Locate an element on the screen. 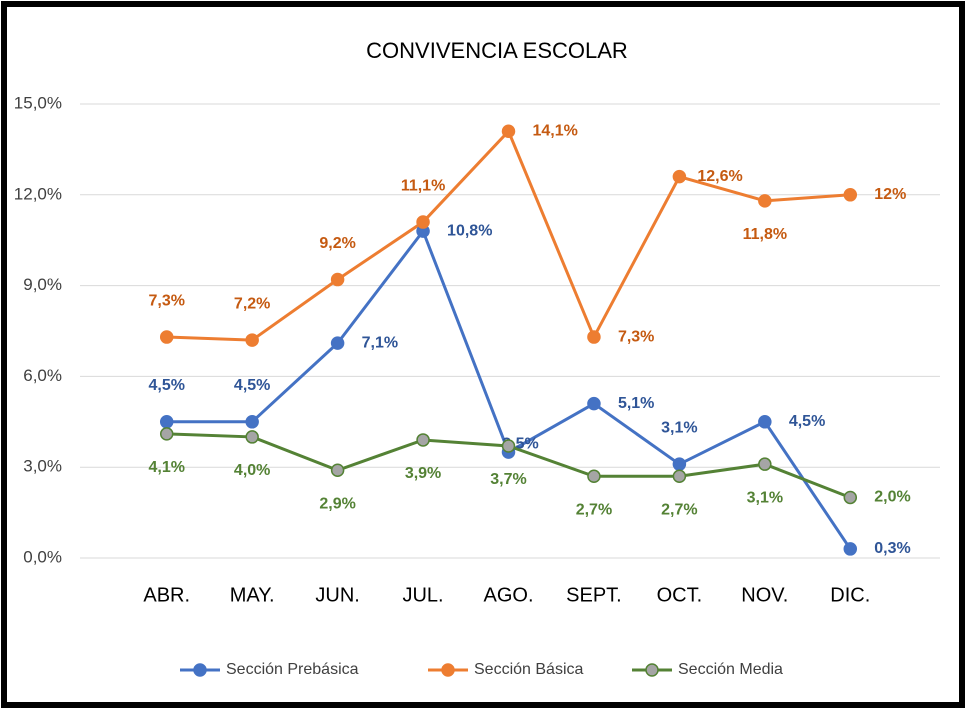  data-label: 4,0% is located at coordinates (252, 470).